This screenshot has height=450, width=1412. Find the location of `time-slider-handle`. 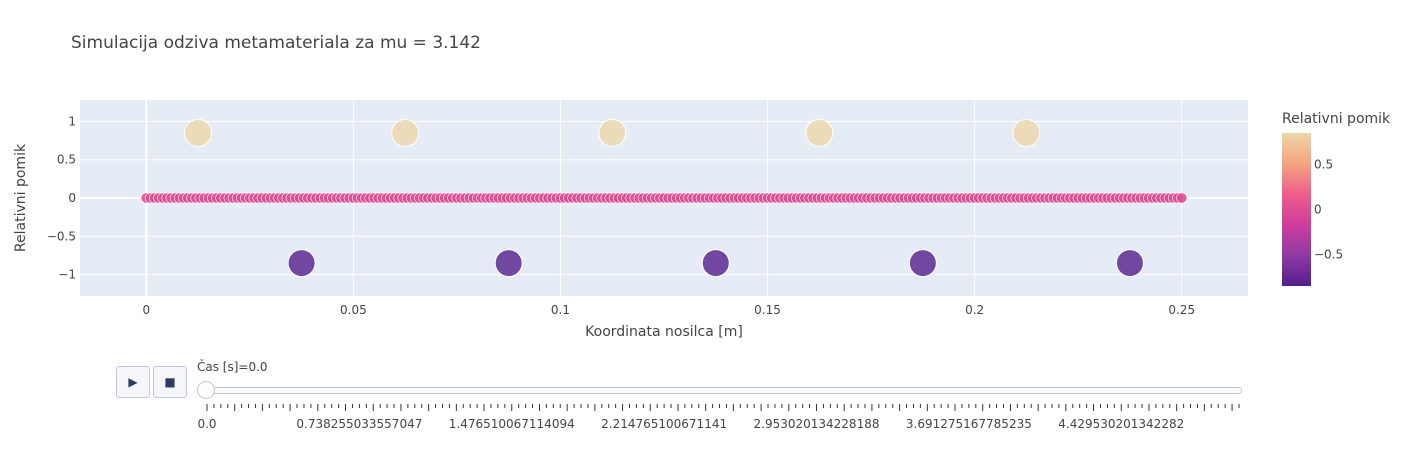

time-slider-handle is located at coordinates (206, 390).